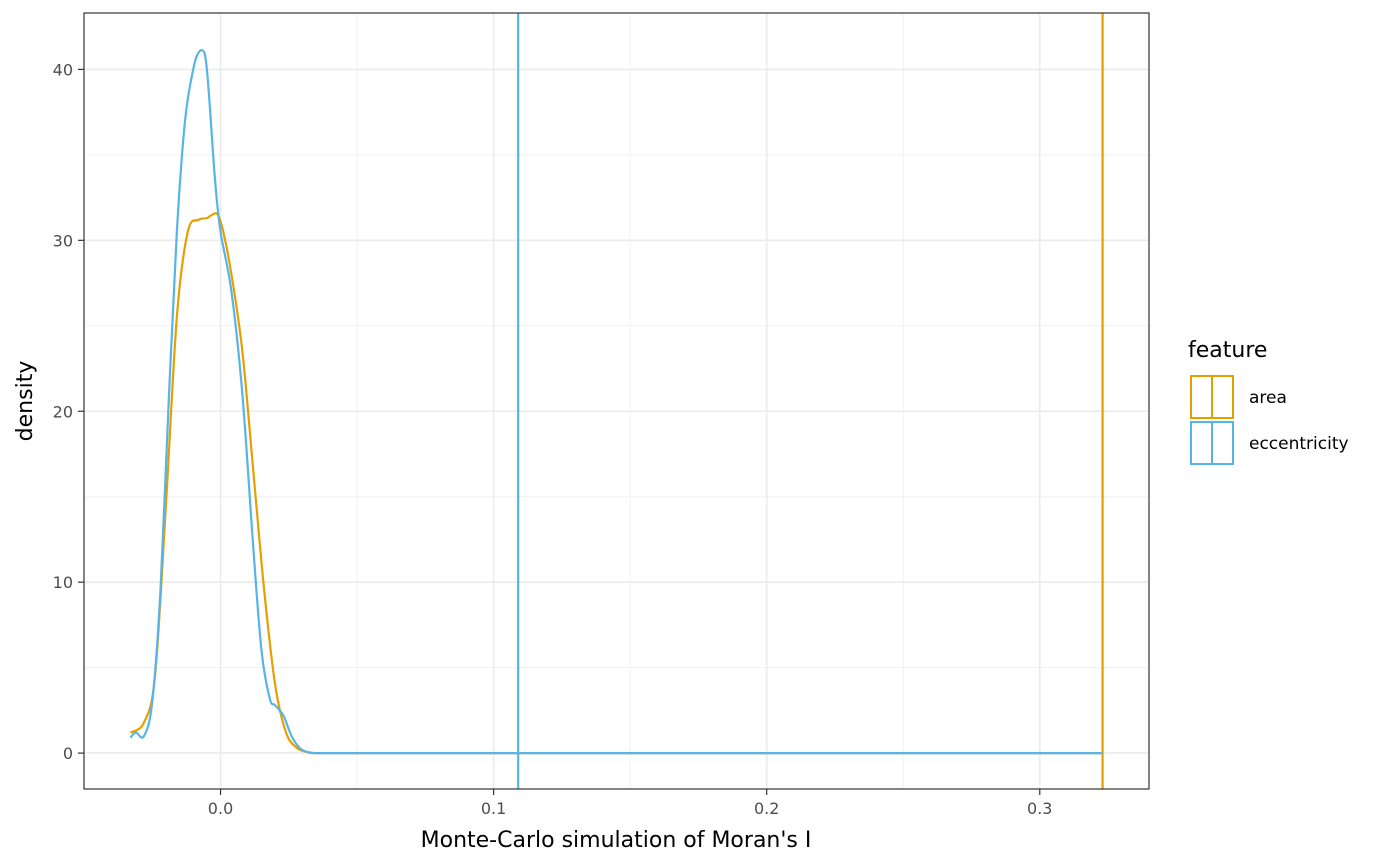  Describe the element at coordinates (630, 803) in the screenshot. I see `x-axis: 0.0 0.1 0.2 0.3` at that location.